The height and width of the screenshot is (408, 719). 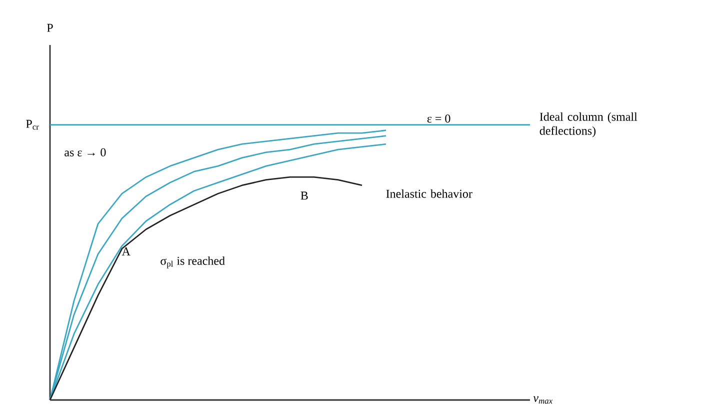 I want to click on x-axis-title: v$_{max}$, so click(x=542, y=400).